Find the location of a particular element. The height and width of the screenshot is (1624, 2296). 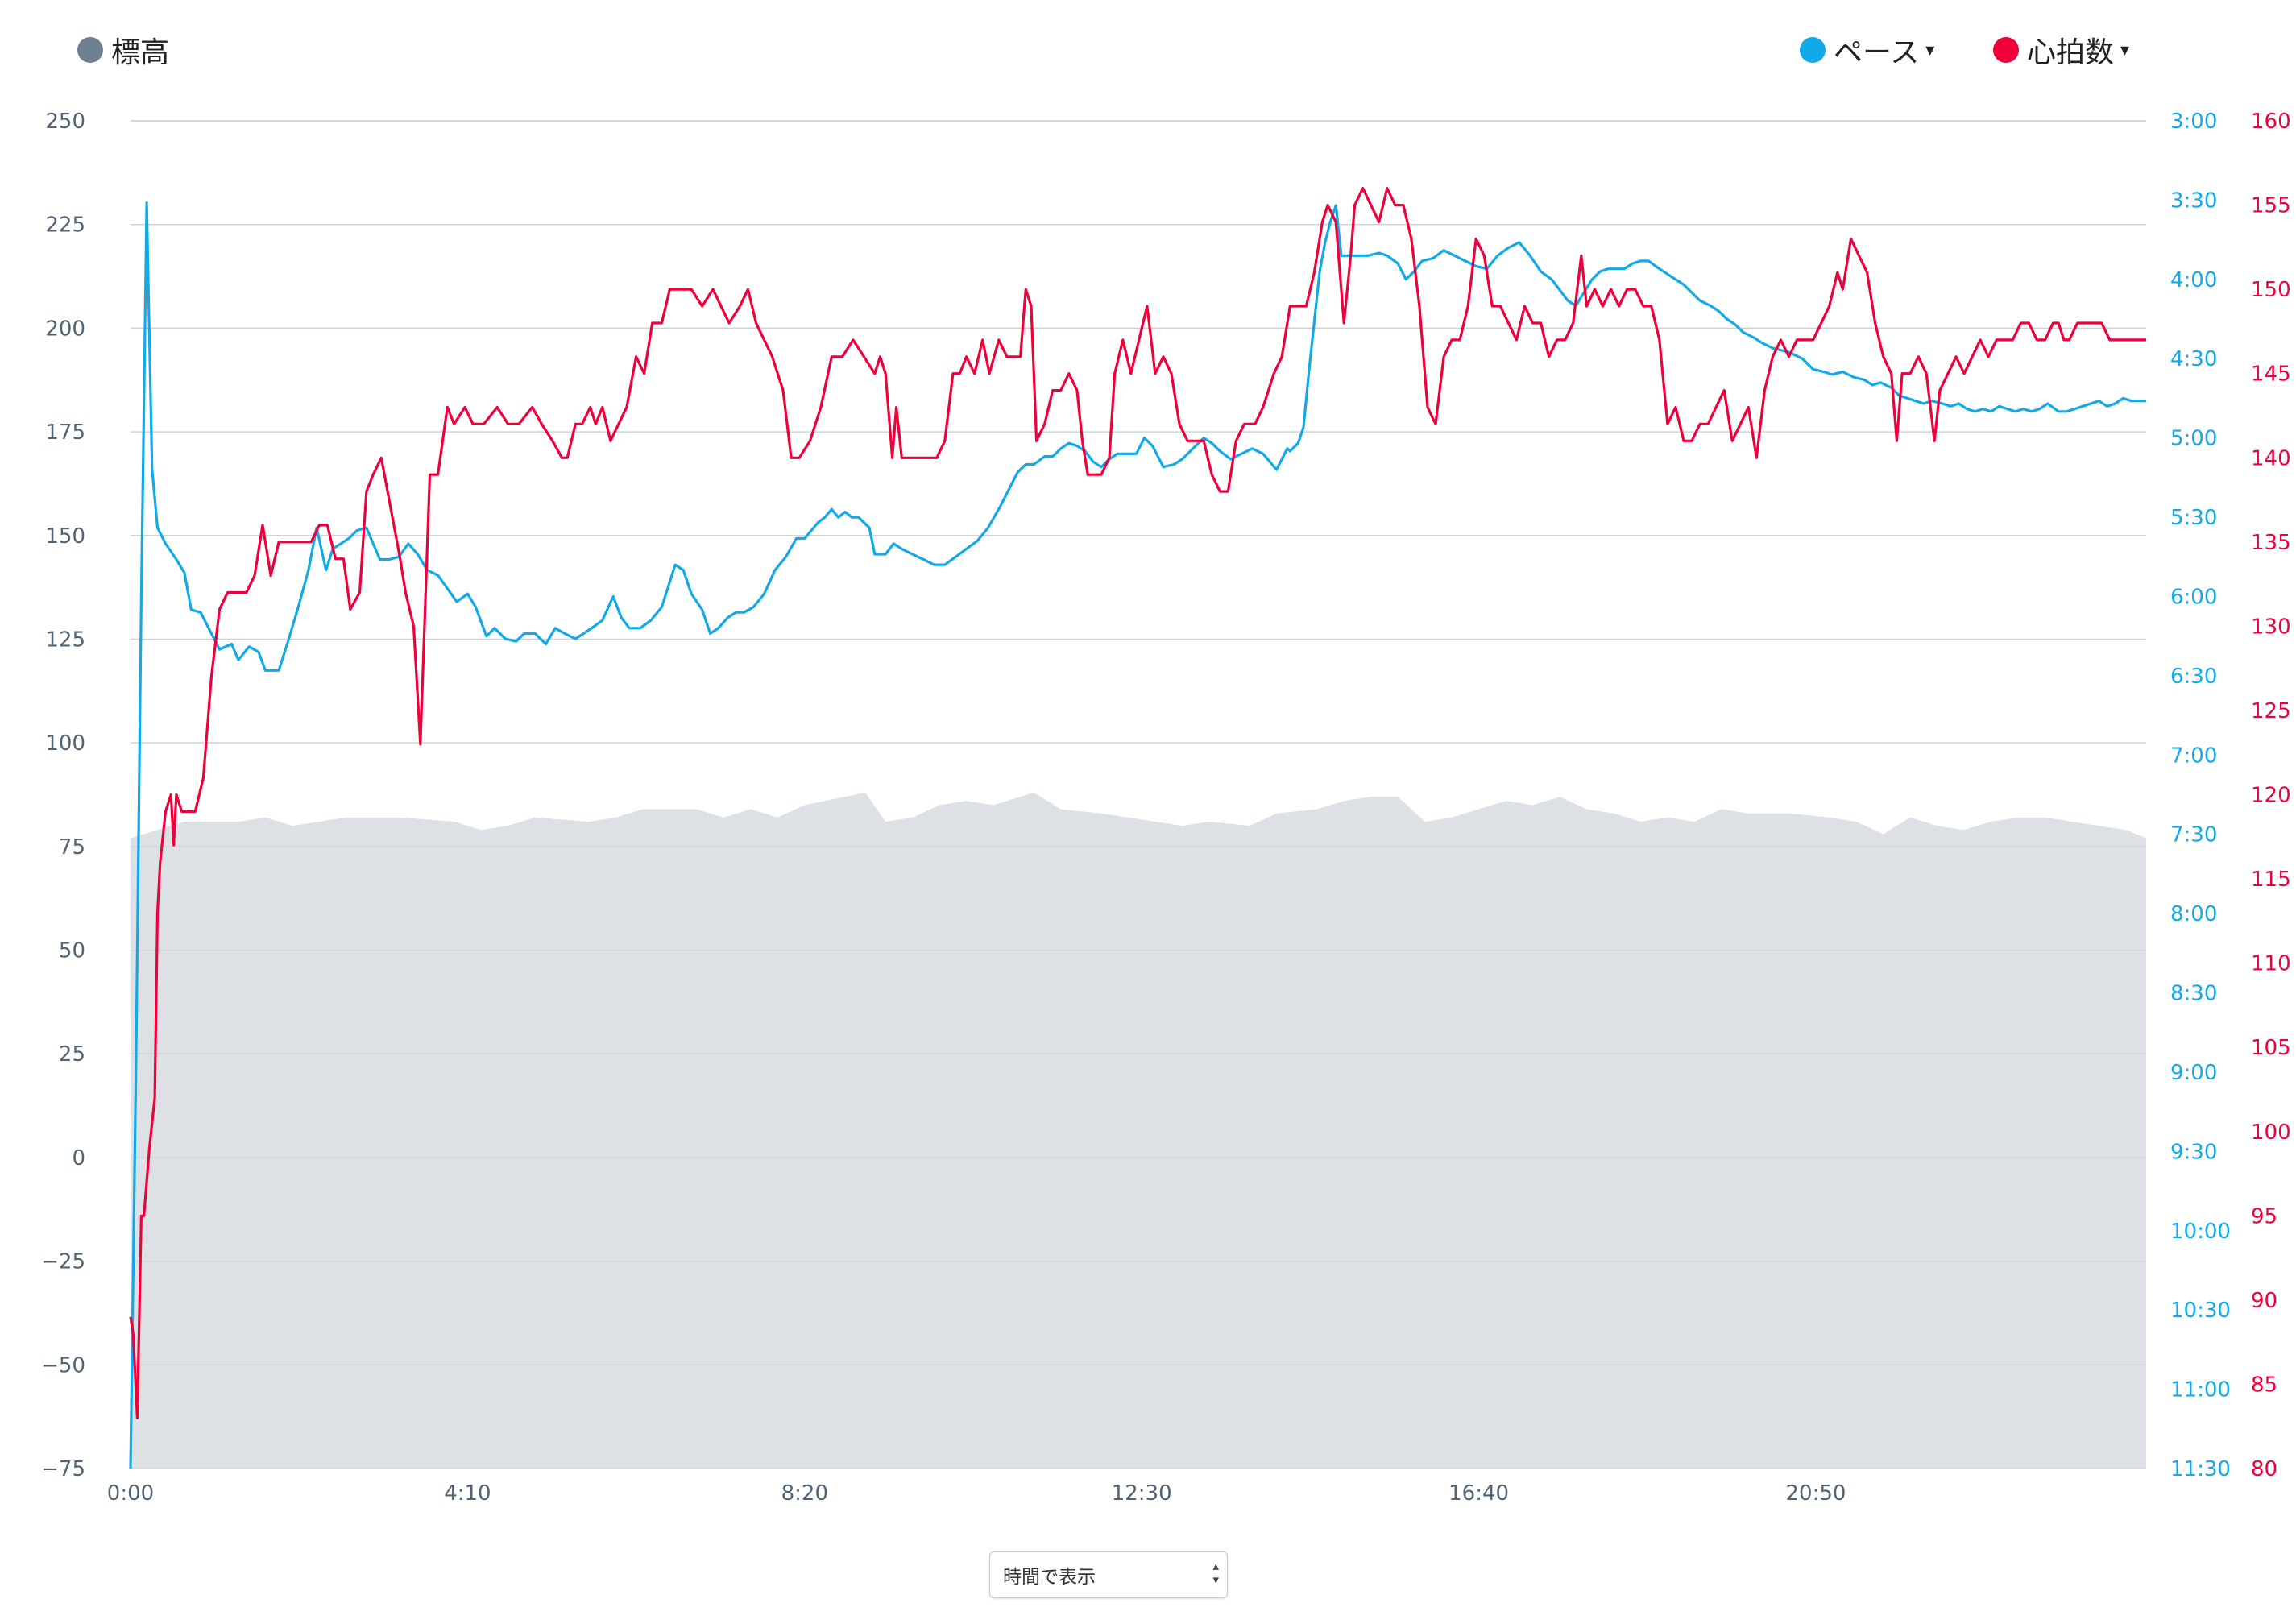

legend-pace-dot is located at coordinates (1813, 50).